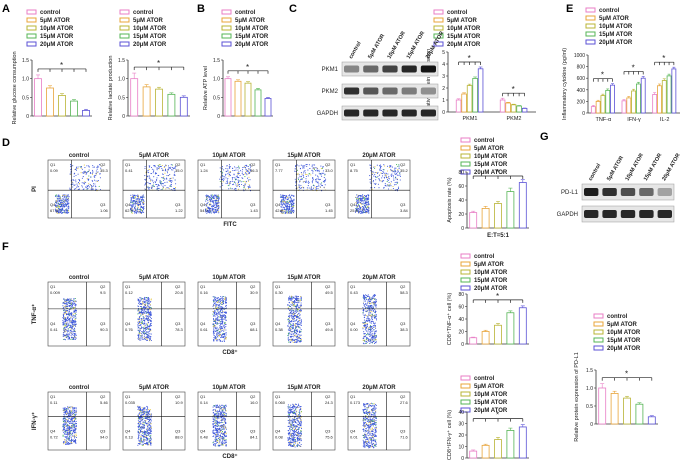  Describe the element at coordinates (491, 289) in the screenshot. I see `legend-label: 20μM ATOR` at that location.